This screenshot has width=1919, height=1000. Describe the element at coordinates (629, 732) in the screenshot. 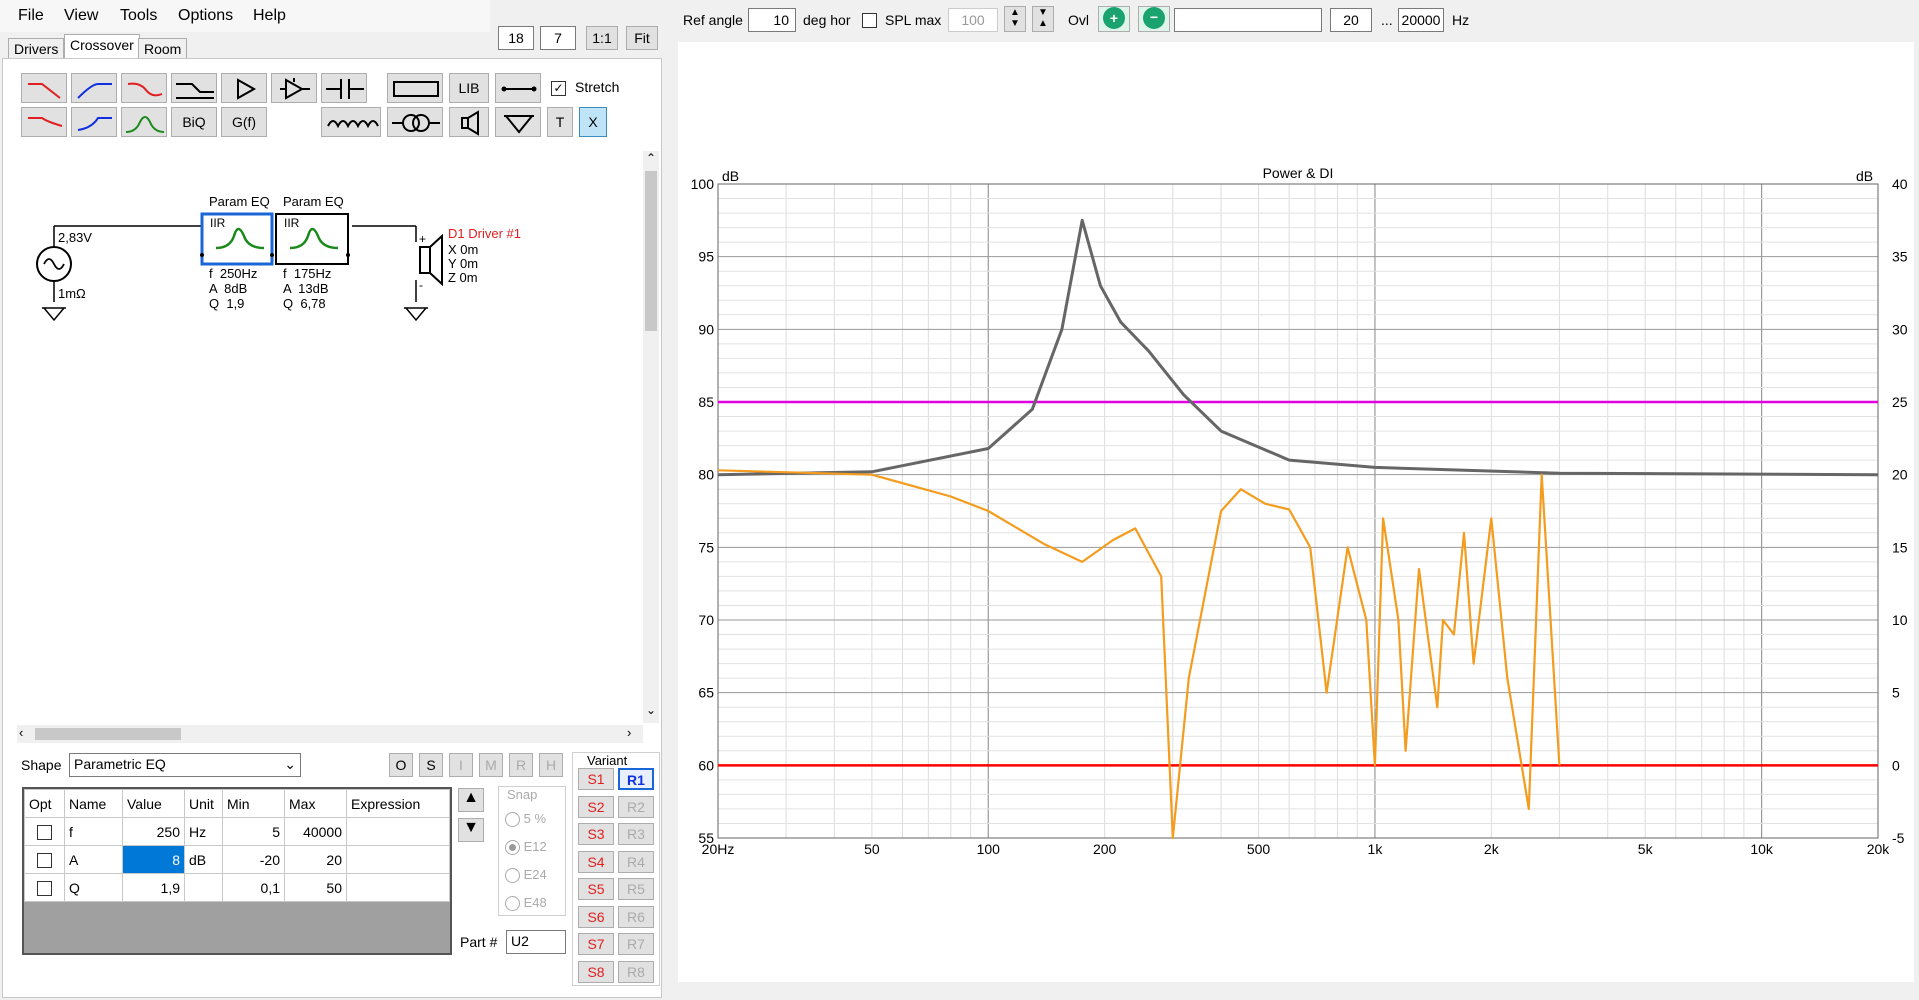

I see `scroll-right-icon: ›` at that location.